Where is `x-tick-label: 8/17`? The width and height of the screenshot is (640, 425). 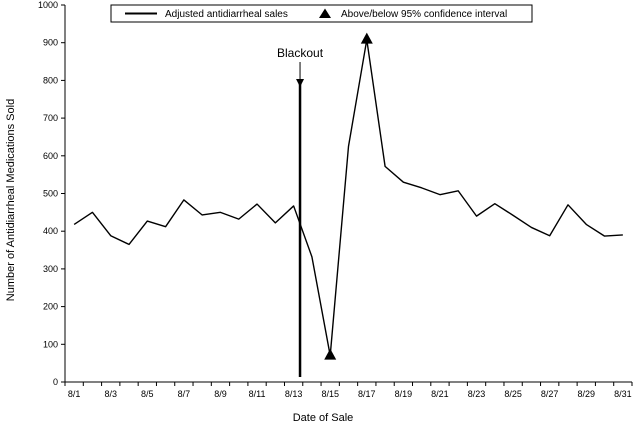
x-tick-label: 8/17 is located at coordinates (367, 394).